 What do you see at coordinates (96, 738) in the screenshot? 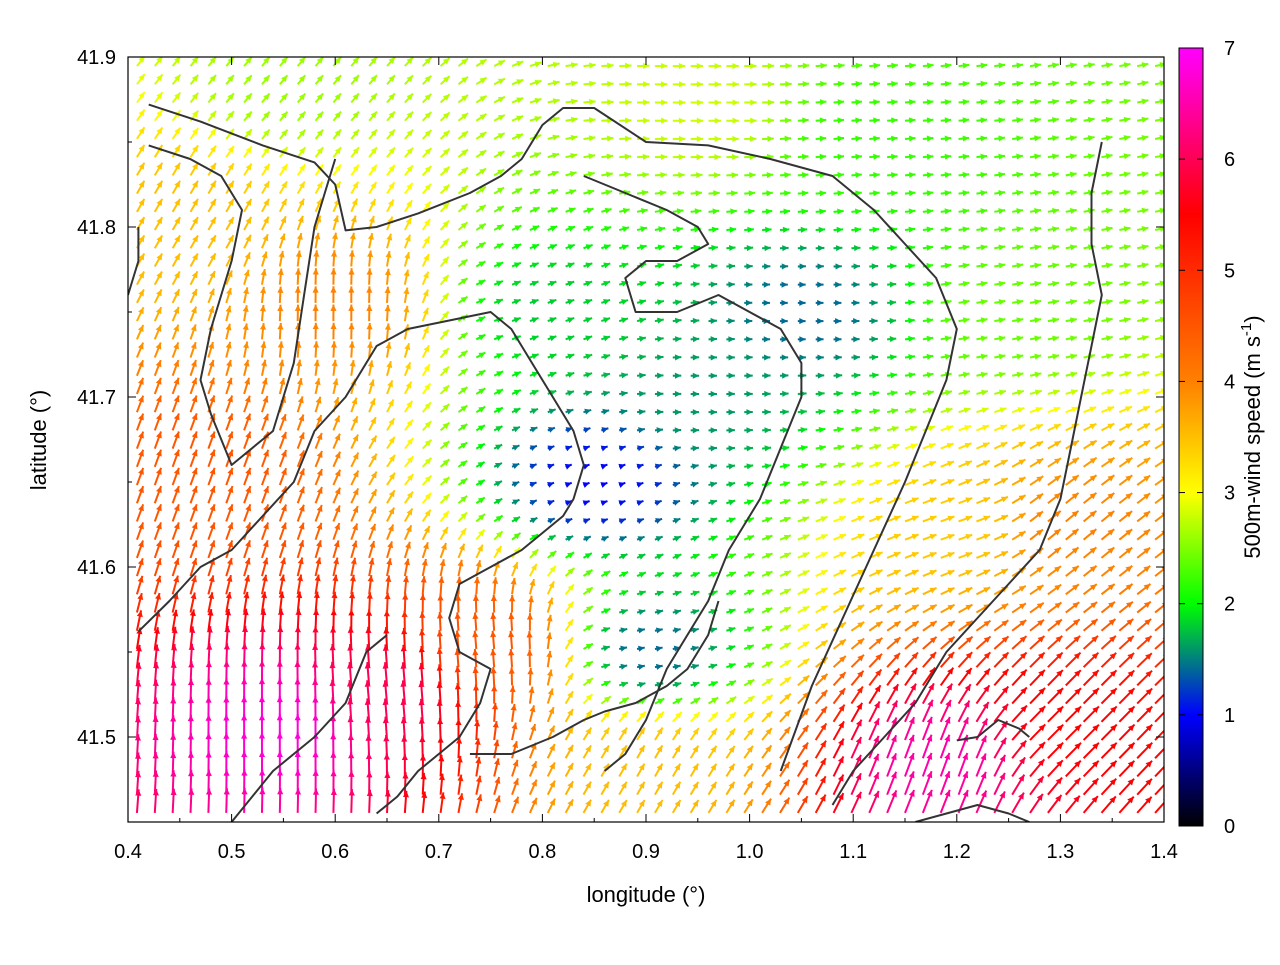
I see `y-tick-label: 41.5` at bounding box center [96, 738].